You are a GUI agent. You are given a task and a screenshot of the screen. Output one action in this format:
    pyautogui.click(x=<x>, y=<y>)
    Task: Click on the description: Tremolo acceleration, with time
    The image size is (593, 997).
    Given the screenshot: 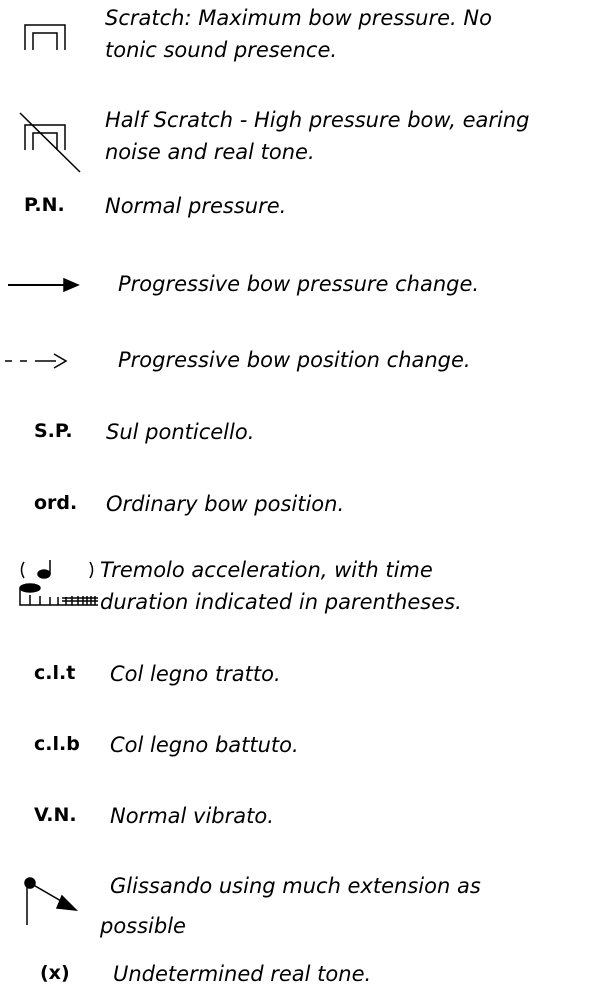 What is the action you would take?
    pyautogui.click(x=266, y=570)
    